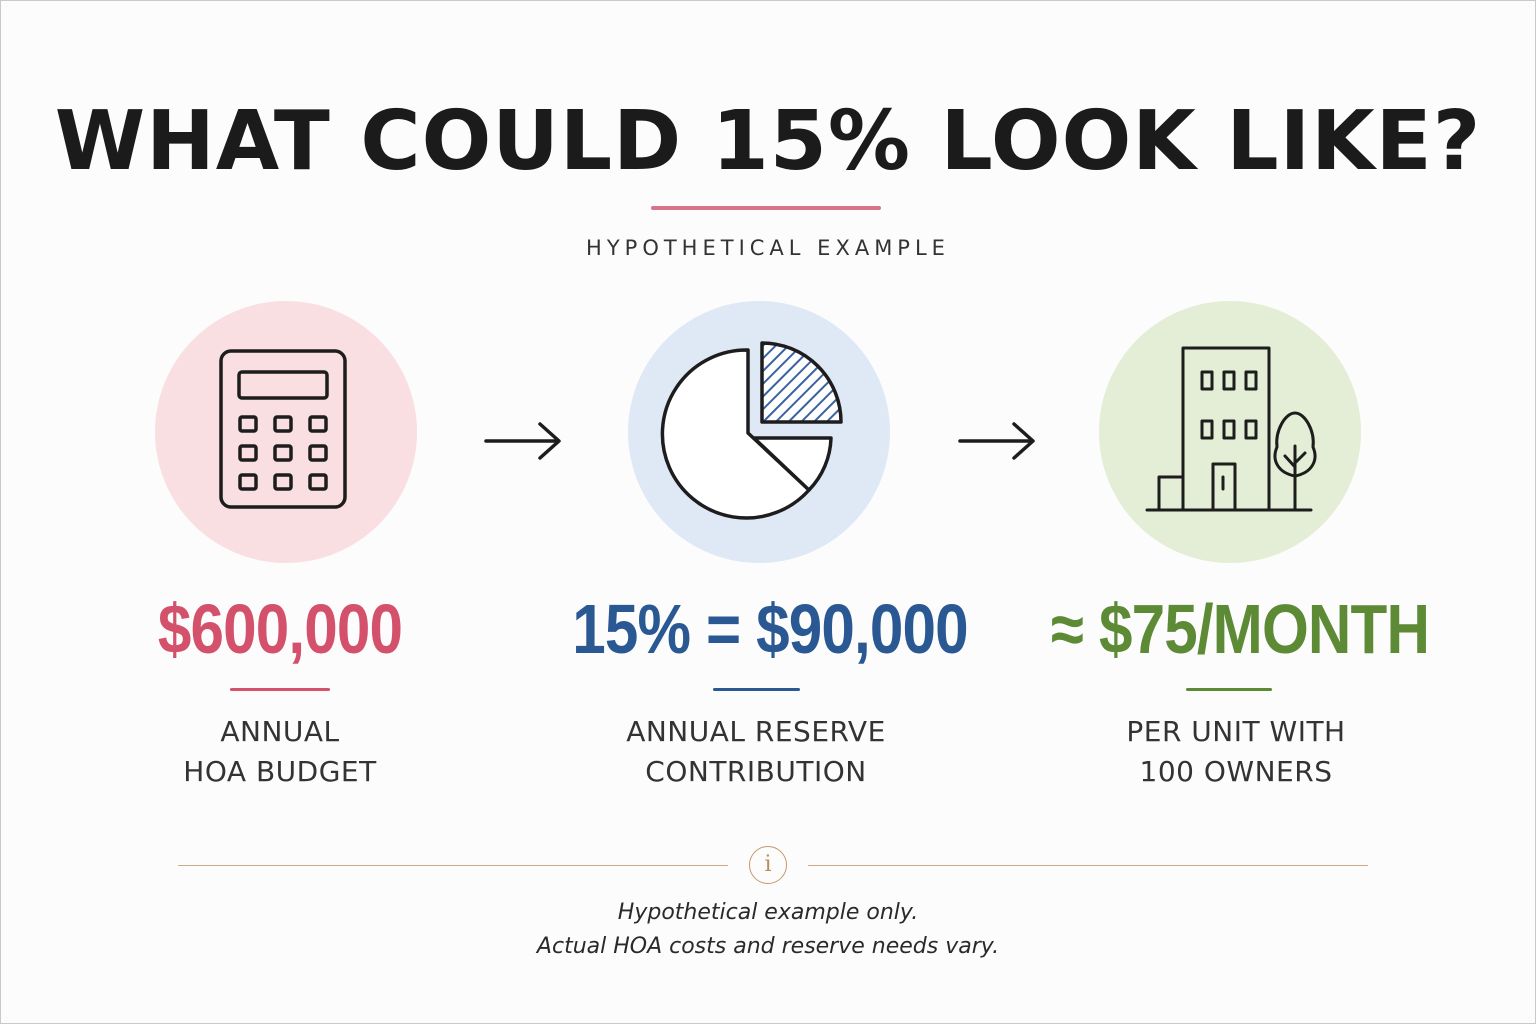 Image resolution: width=1536 pixels, height=1024 pixels. I want to click on pie-chart-circle, so click(759, 432).